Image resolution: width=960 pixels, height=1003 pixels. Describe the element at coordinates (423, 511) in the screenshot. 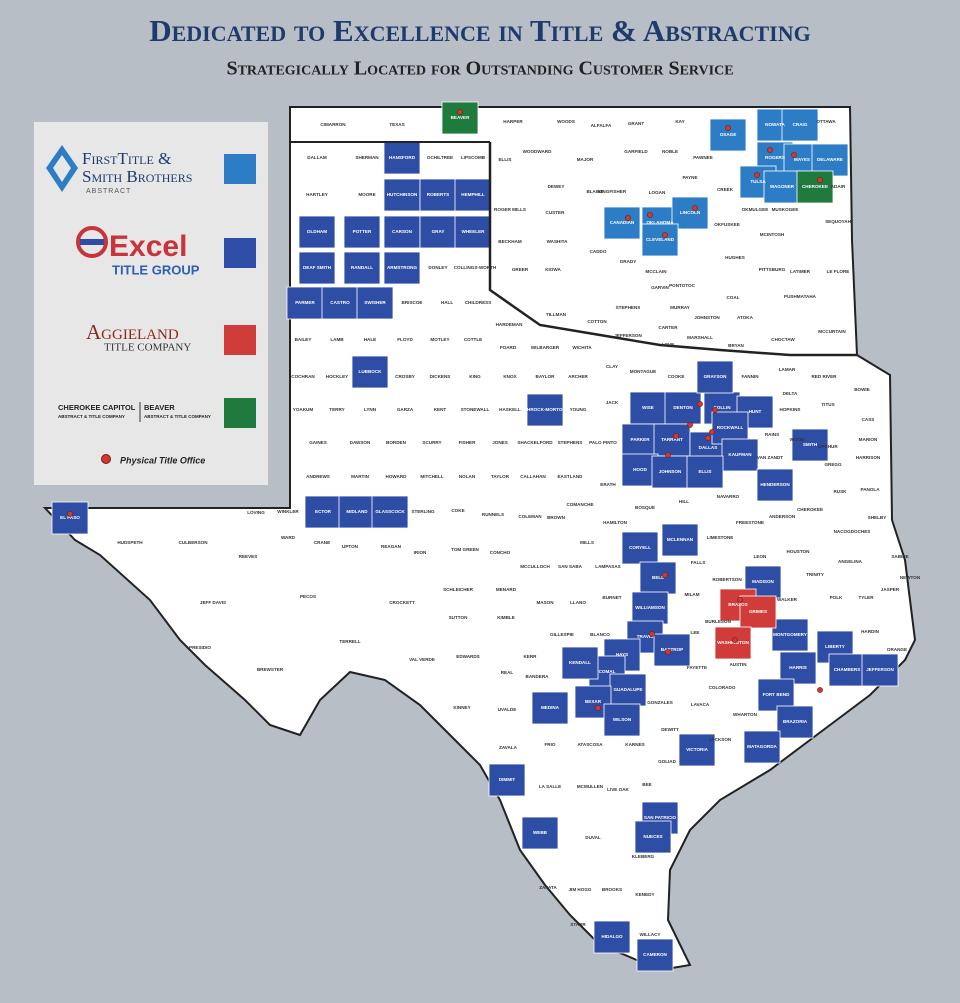

I see `county-label: STERLING` at that location.